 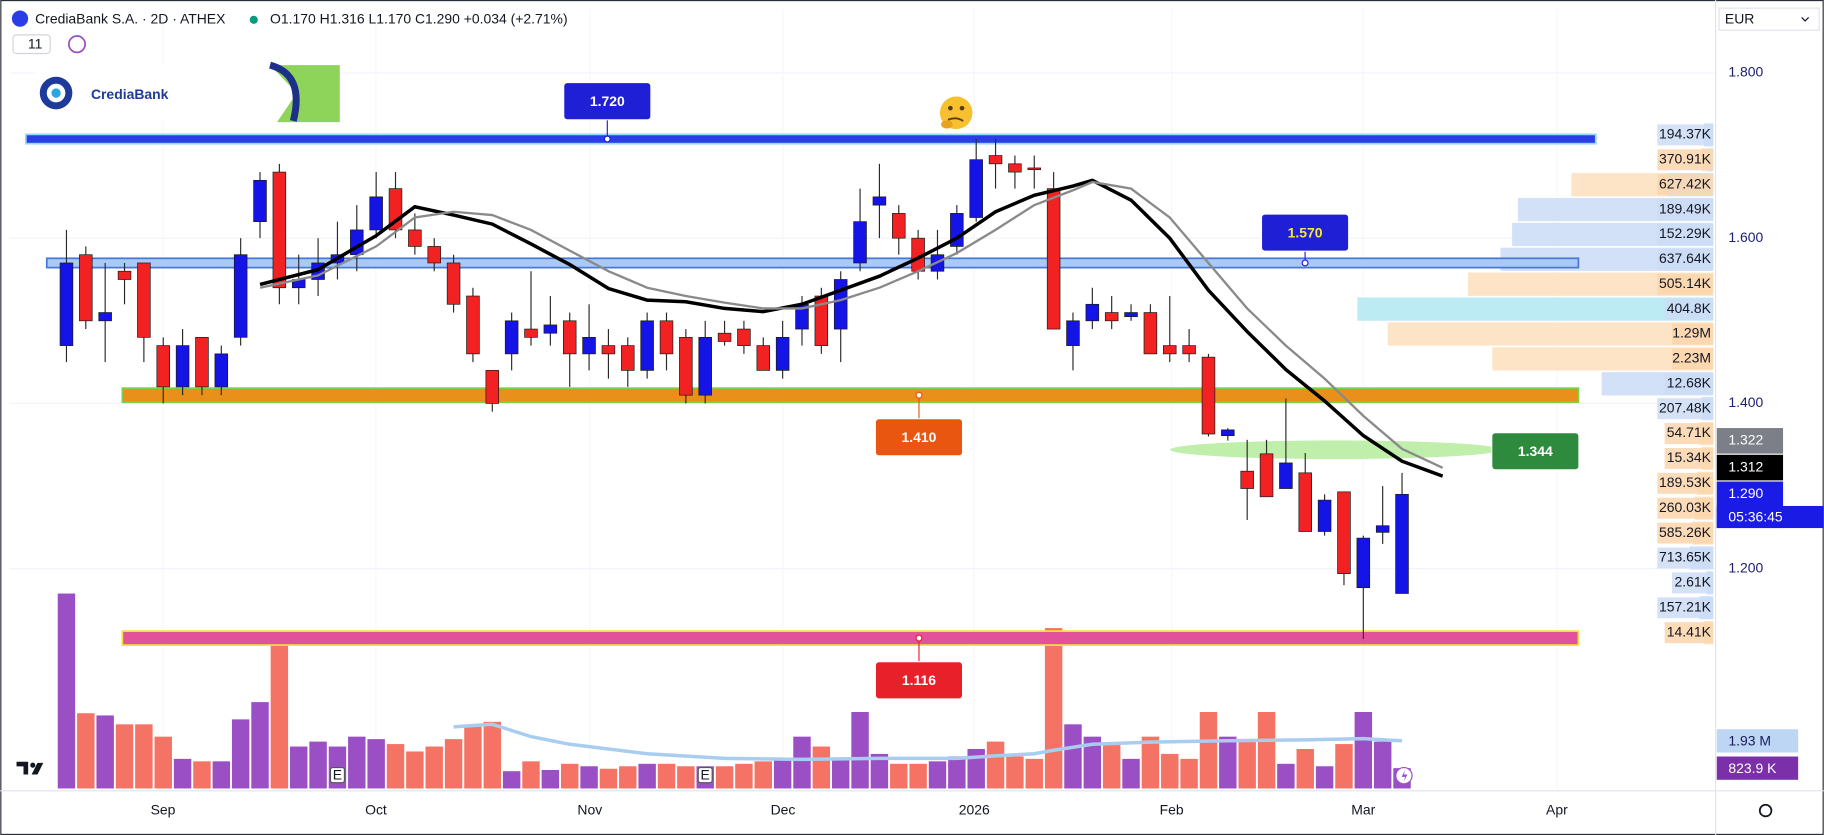 I want to click on profile-label: 585.26K, so click(x=1685, y=532).